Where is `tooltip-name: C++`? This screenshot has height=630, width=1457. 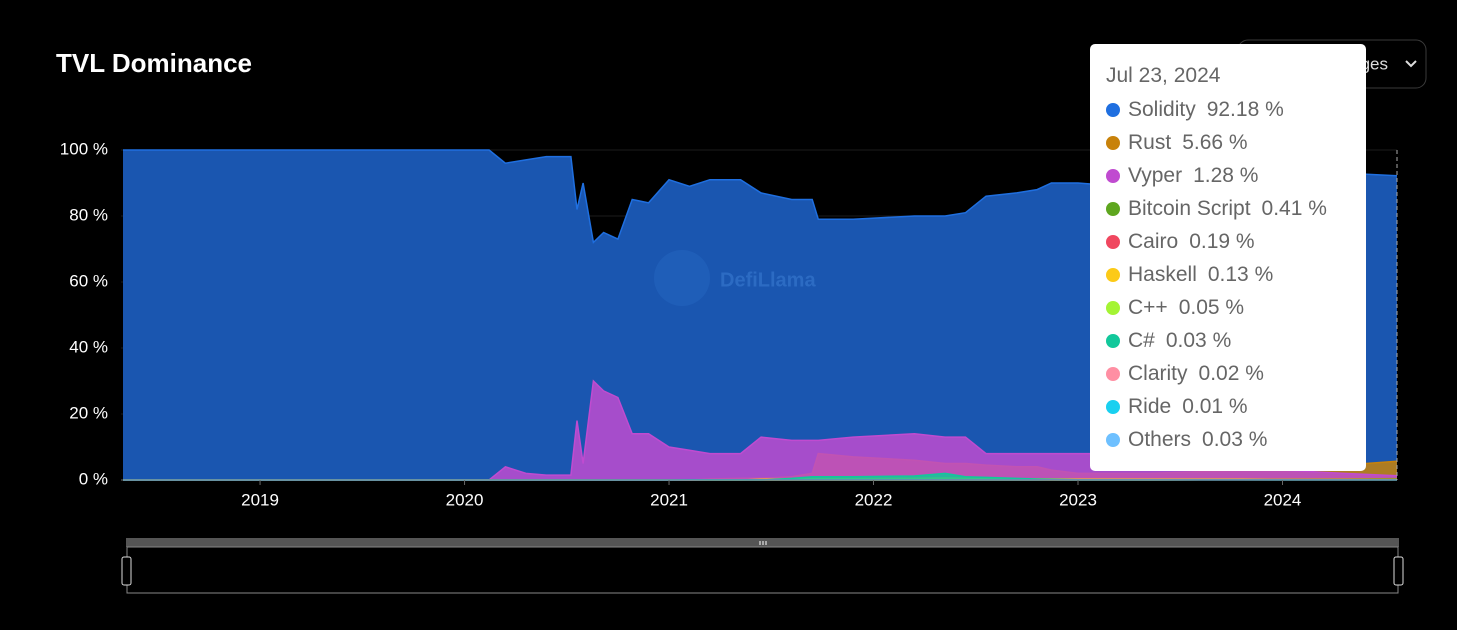
tooltip-name: C++ is located at coordinates (1148, 307).